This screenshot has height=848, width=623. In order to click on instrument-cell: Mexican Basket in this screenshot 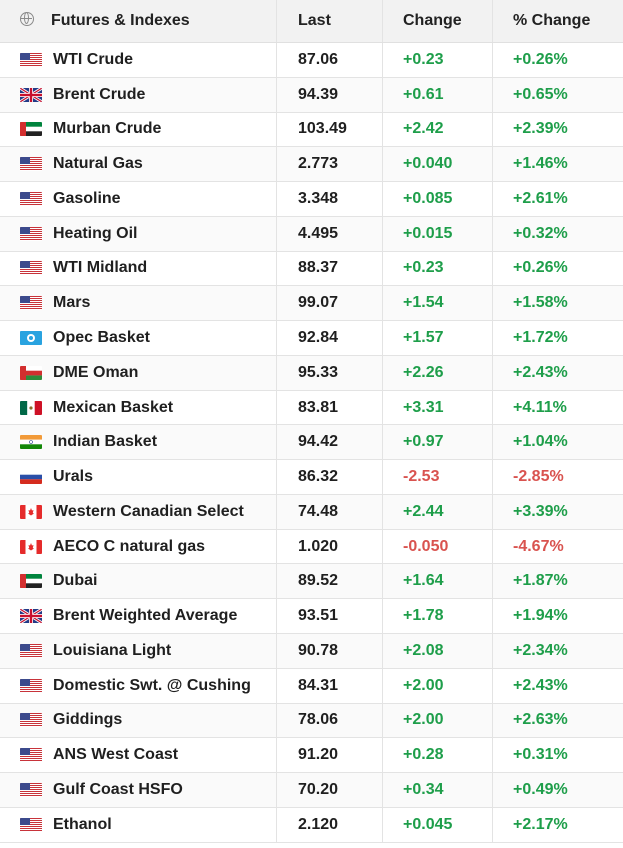, I will do `click(138, 407)`.